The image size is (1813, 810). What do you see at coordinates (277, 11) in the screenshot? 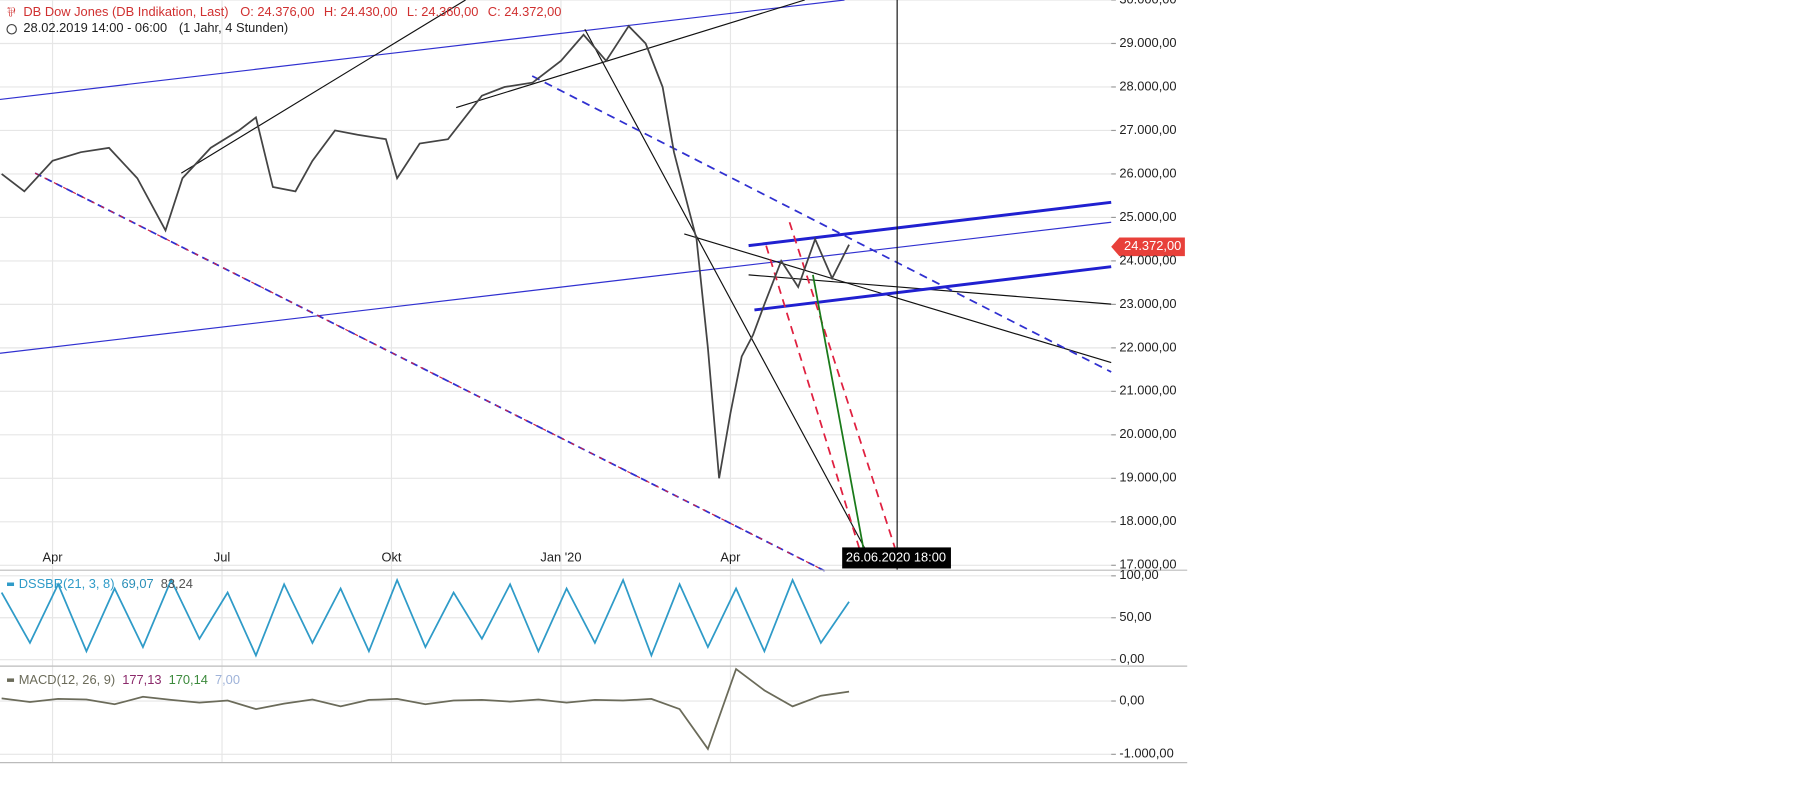
I see `open: O: 24.376,00` at bounding box center [277, 11].